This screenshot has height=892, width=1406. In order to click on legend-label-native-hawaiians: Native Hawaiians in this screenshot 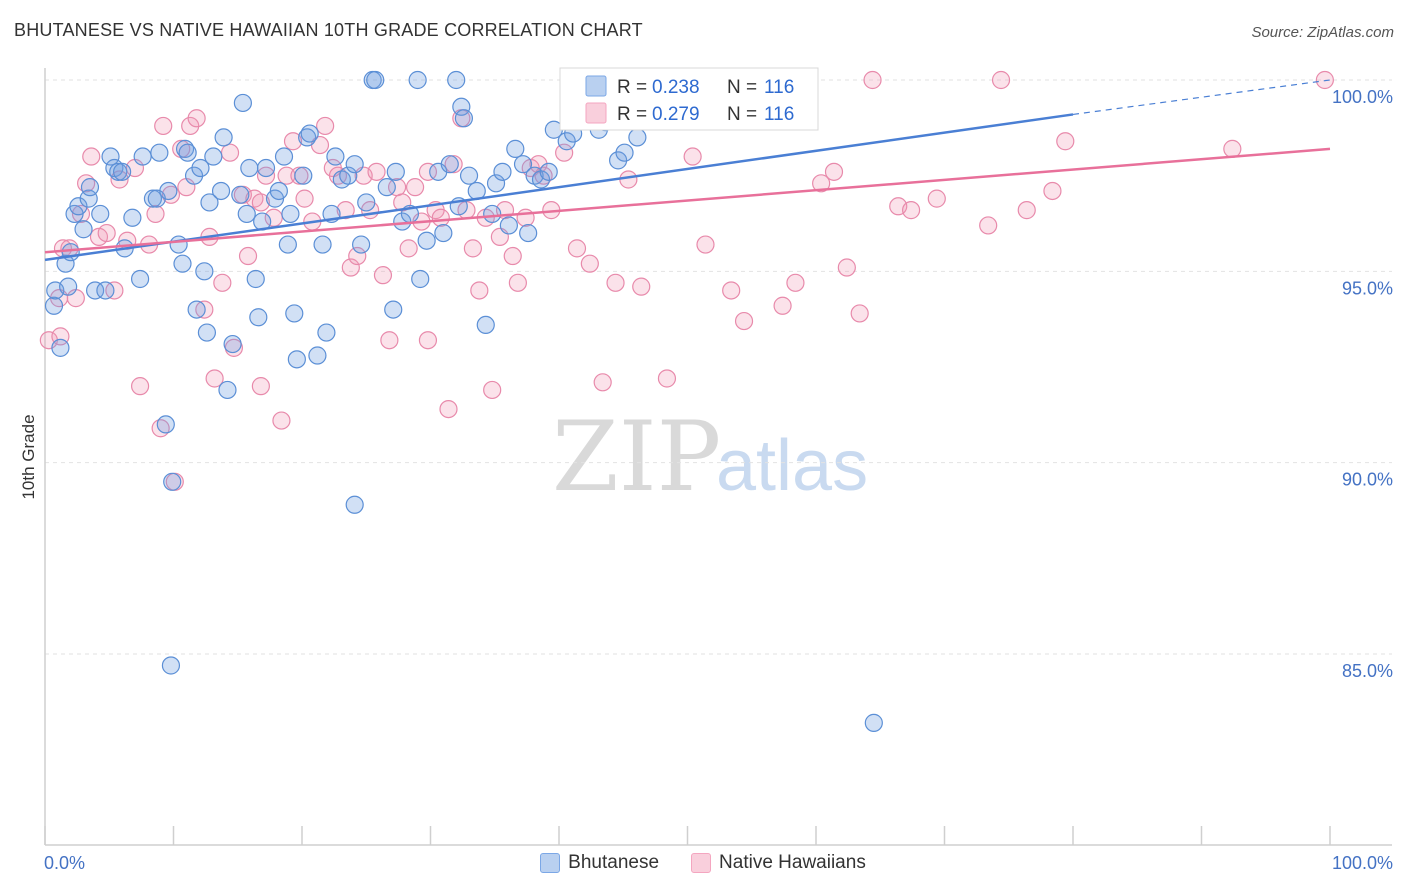, I will do `click(792, 862)`.